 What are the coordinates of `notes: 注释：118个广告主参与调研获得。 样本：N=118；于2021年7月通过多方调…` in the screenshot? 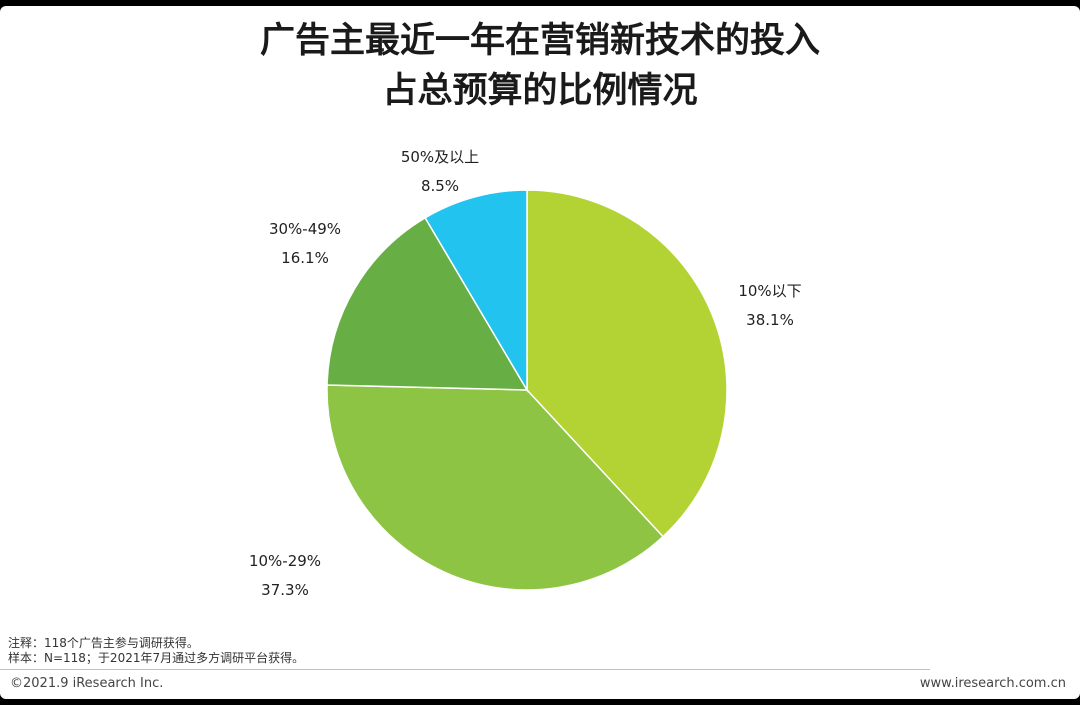 It's located at (156, 651).